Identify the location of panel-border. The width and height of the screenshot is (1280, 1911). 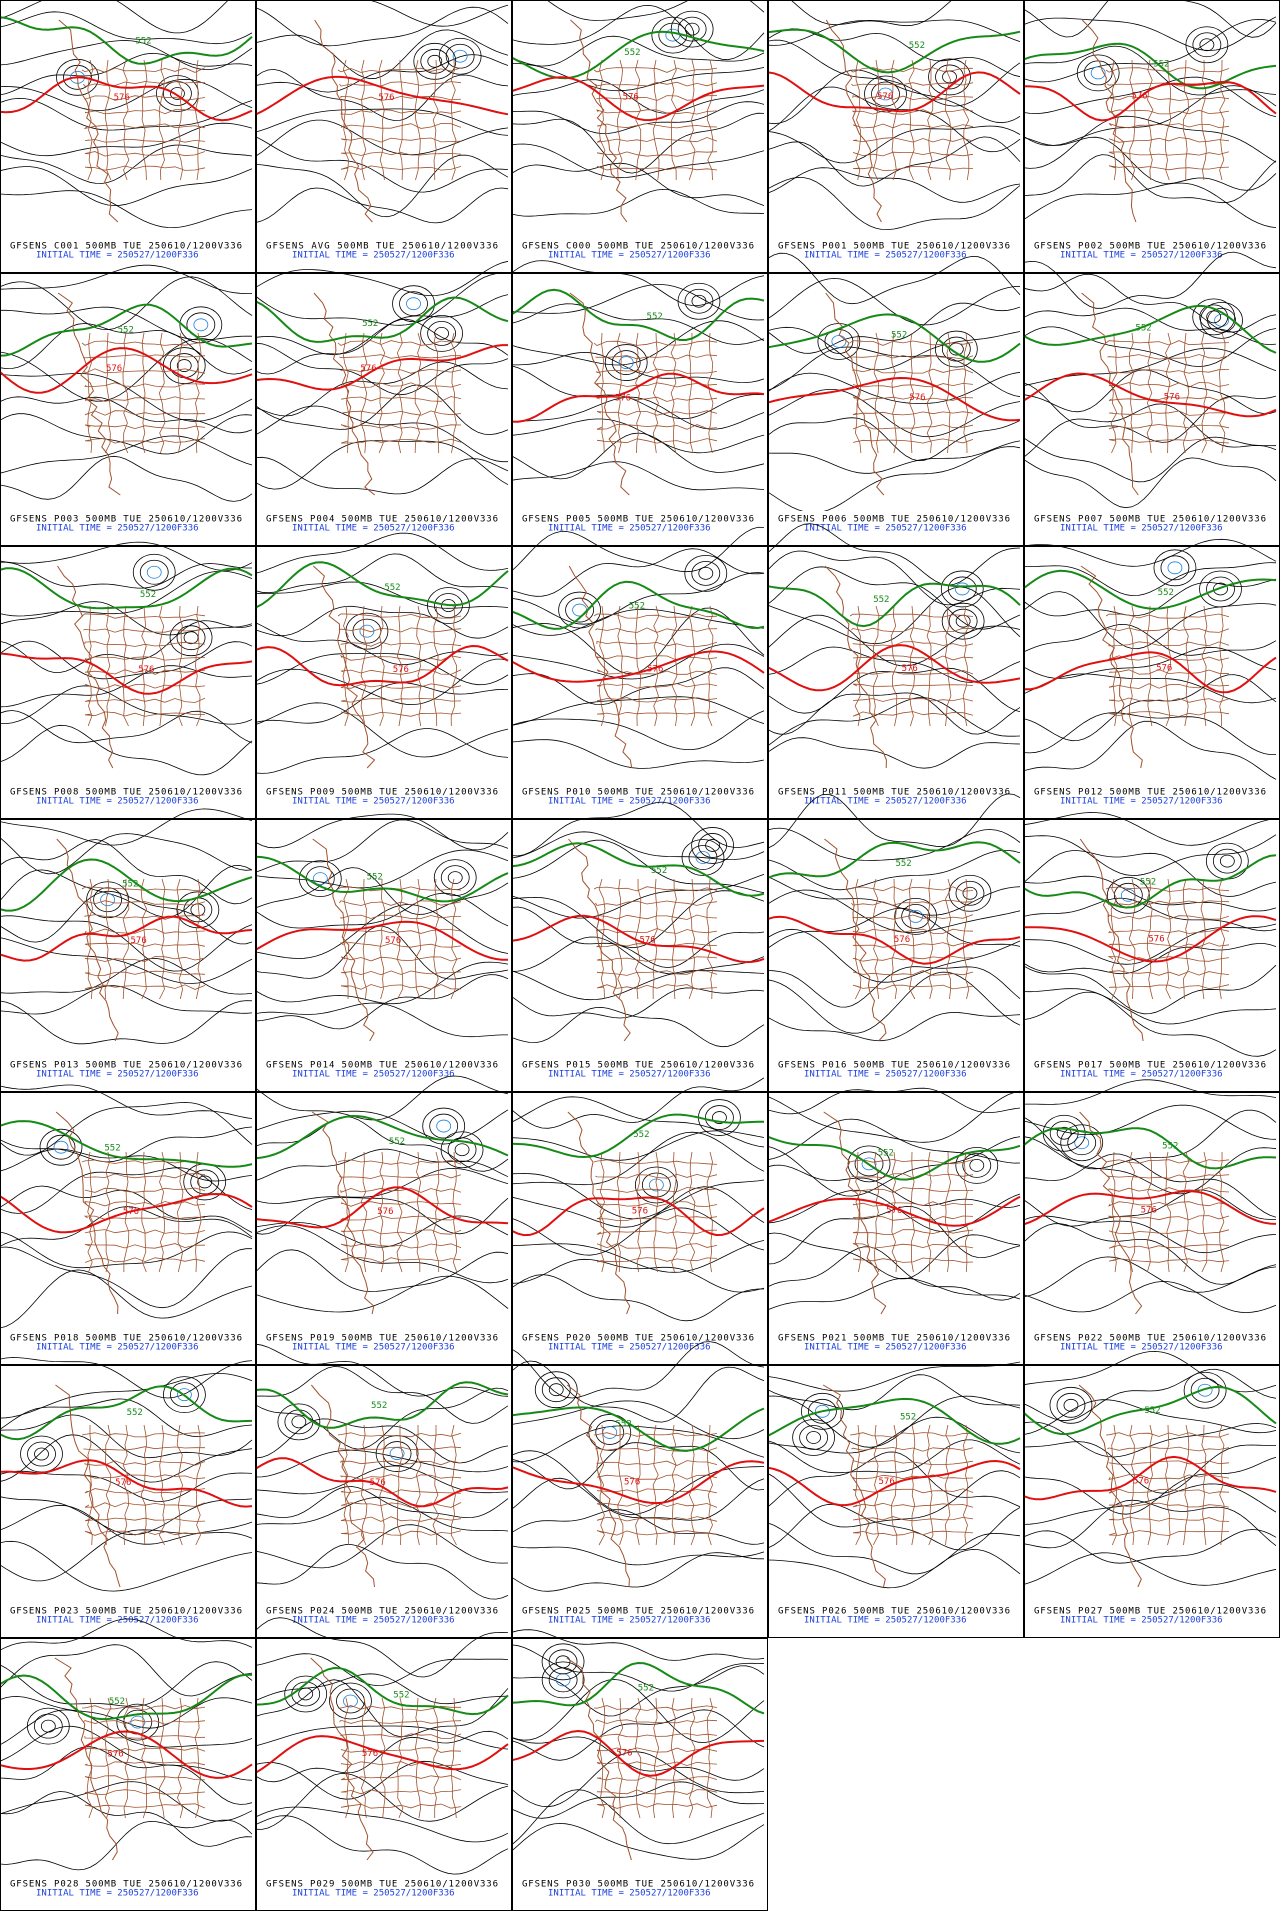
(384, 682).